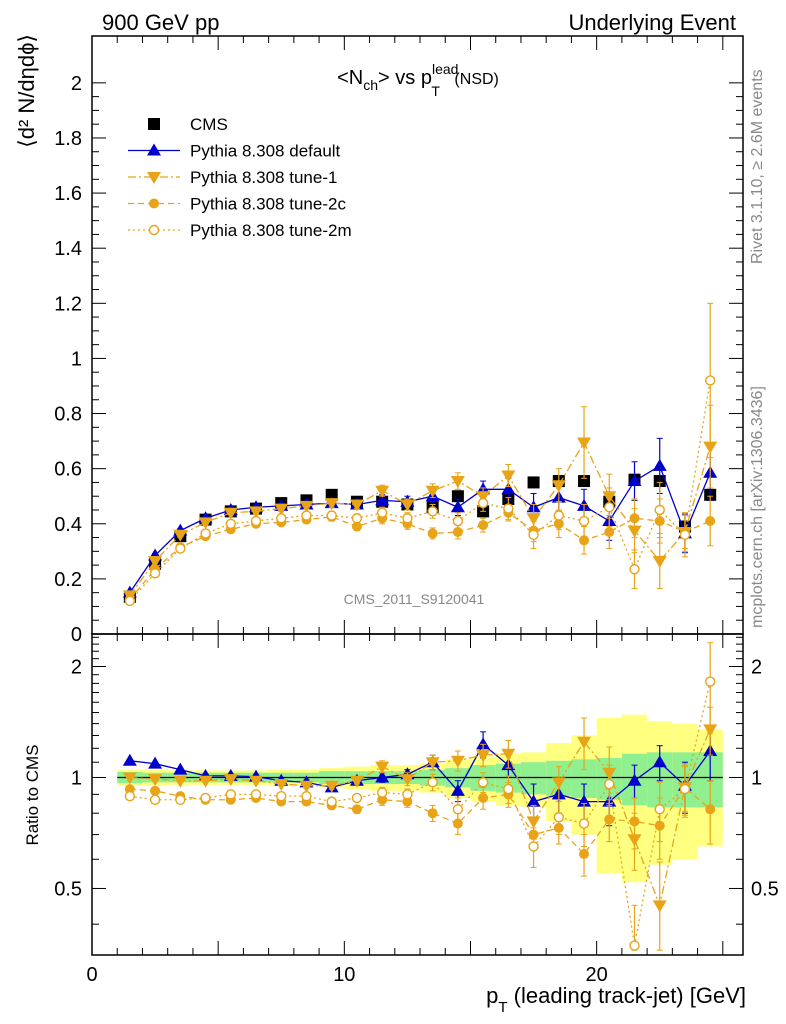  I want to click on title-sub-b: T, so click(435, 91).